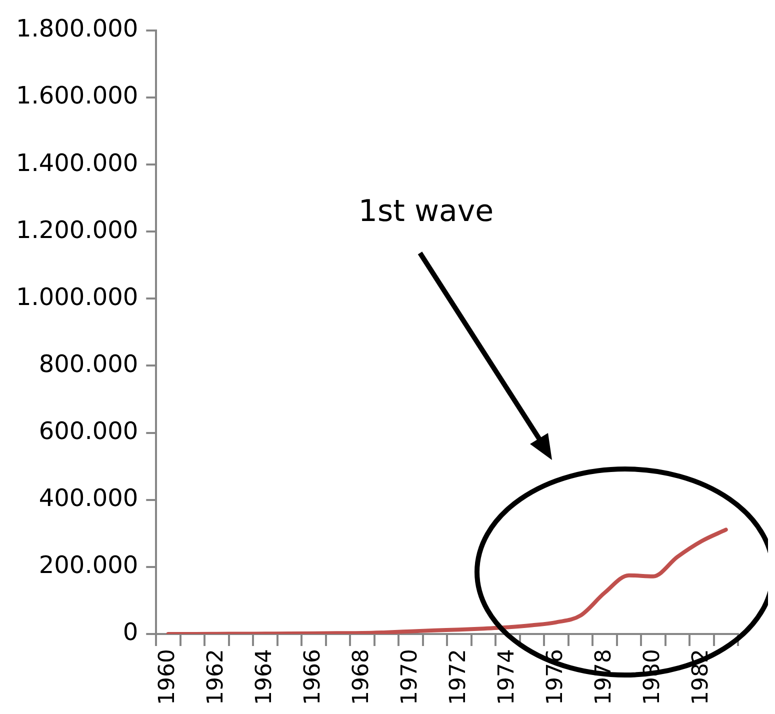 This screenshot has height=714, width=775. What do you see at coordinates (215, 677) in the screenshot?
I see `x-tick-label: 1962` at bounding box center [215, 677].